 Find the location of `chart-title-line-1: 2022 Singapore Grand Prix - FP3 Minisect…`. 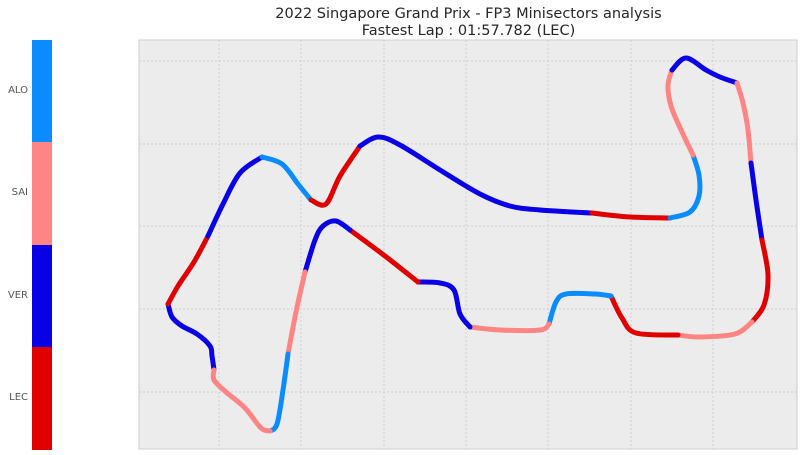

chart-title-line-1: 2022 Singapore Grand Prix - FP3 Minisect… is located at coordinates (468, 14).